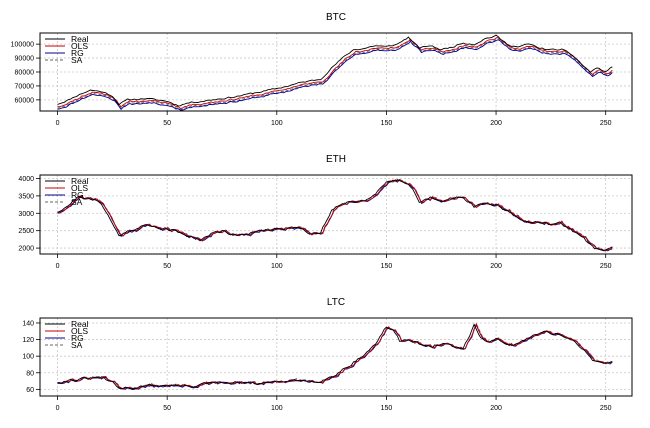  I want to click on chart-title: ETH, so click(336, 159).